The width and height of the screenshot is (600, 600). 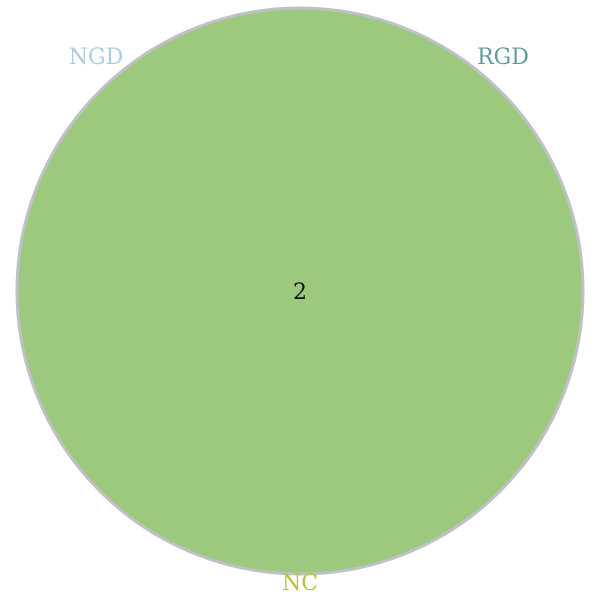 I want to click on set-label-rgd: RGD, so click(x=503, y=57).